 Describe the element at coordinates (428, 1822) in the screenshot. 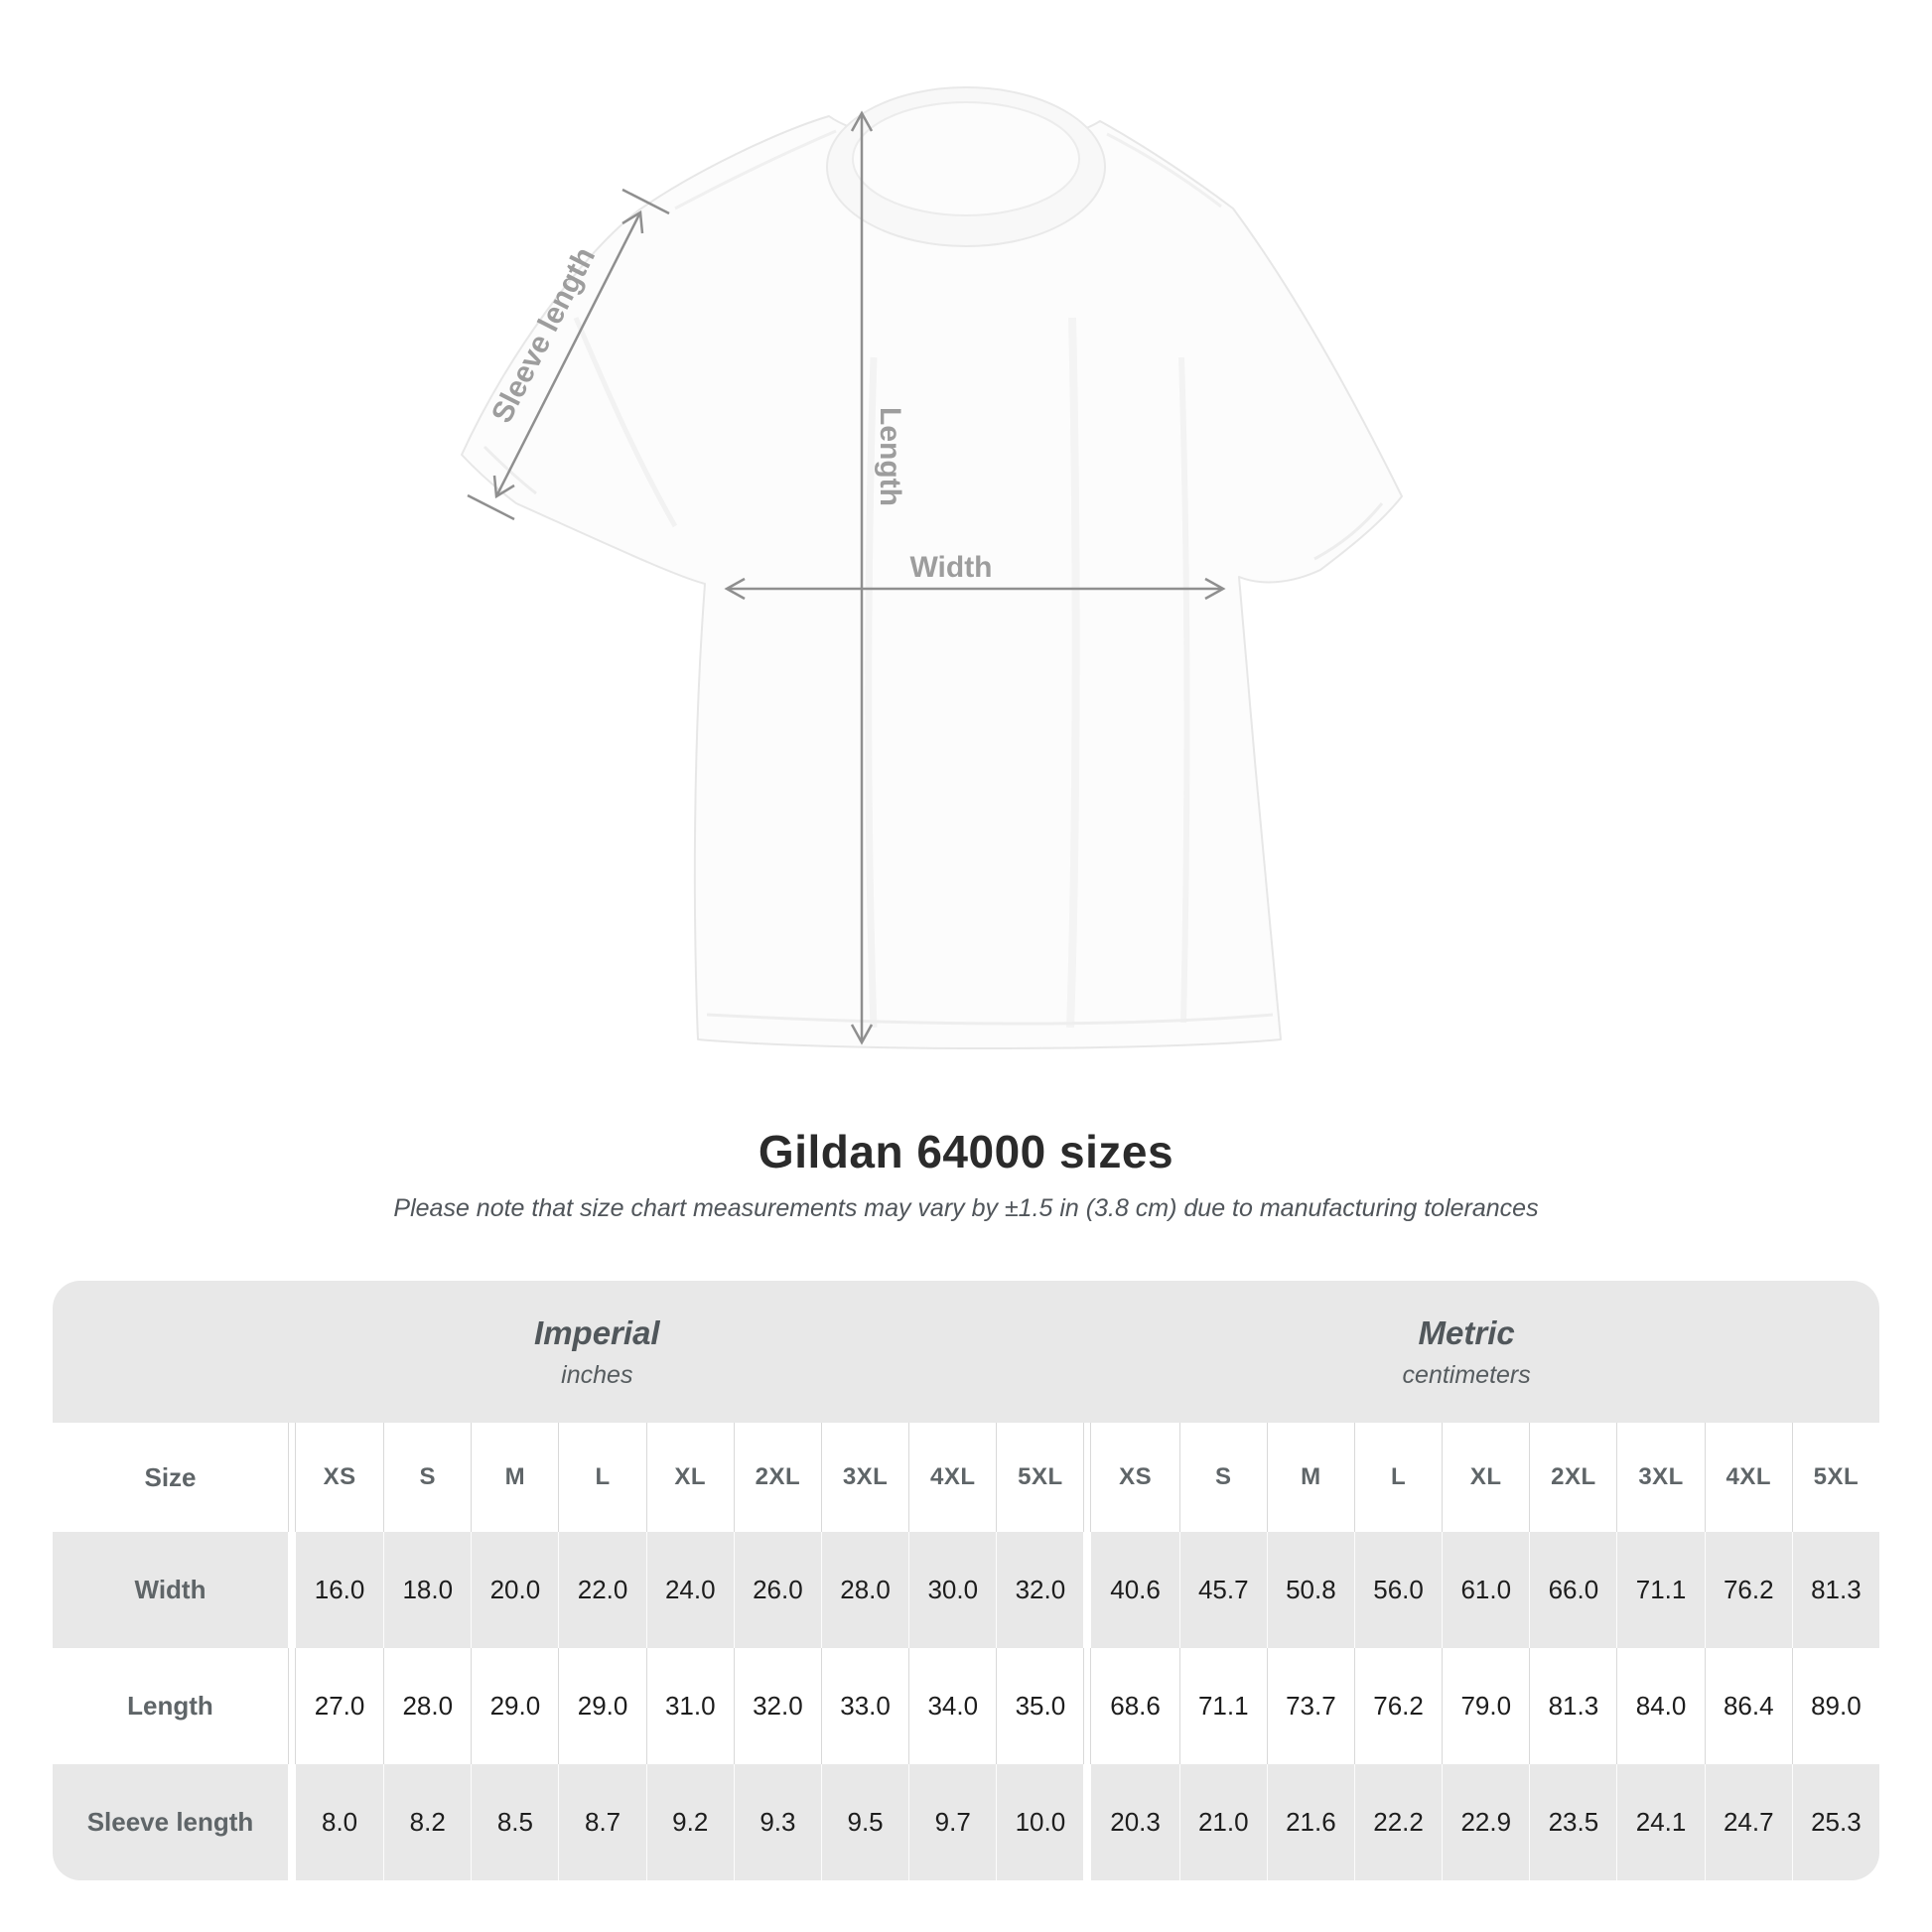

I see `table-cell: 8.2` at that location.